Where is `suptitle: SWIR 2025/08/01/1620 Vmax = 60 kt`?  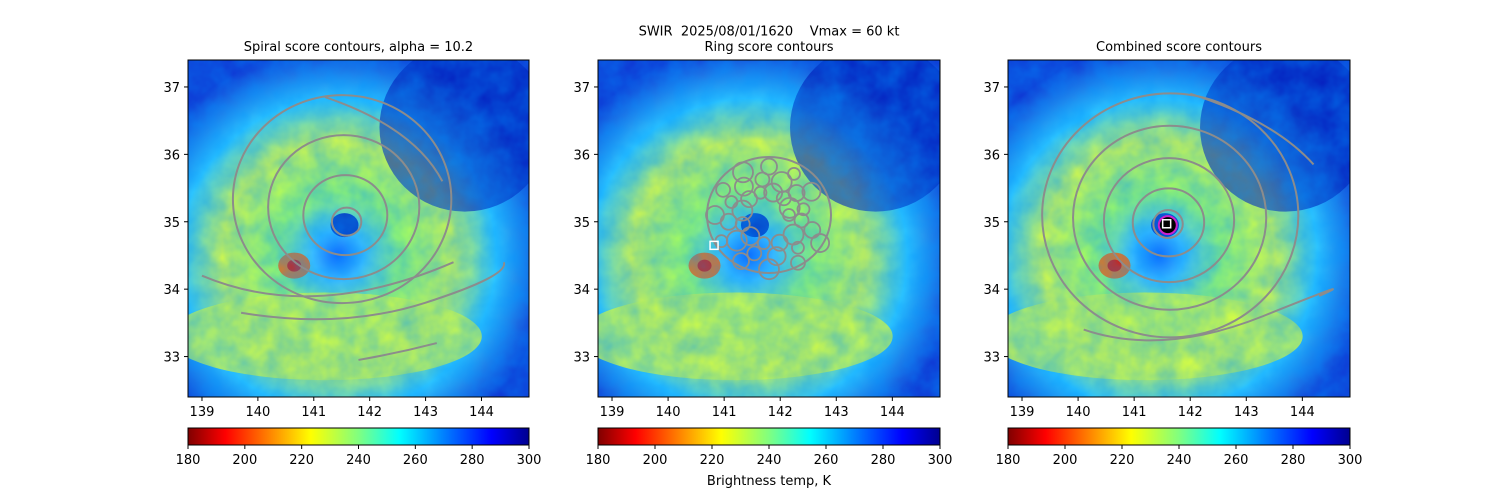
suptitle: SWIR 2025/08/01/1620 Vmax = 60 kt is located at coordinates (769, 32).